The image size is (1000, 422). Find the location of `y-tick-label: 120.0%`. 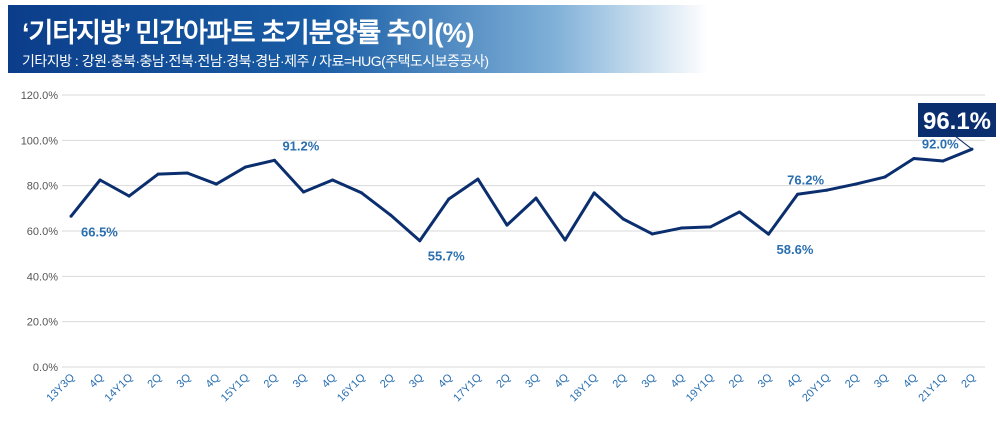

y-tick-label: 120.0% is located at coordinates (40, 96).